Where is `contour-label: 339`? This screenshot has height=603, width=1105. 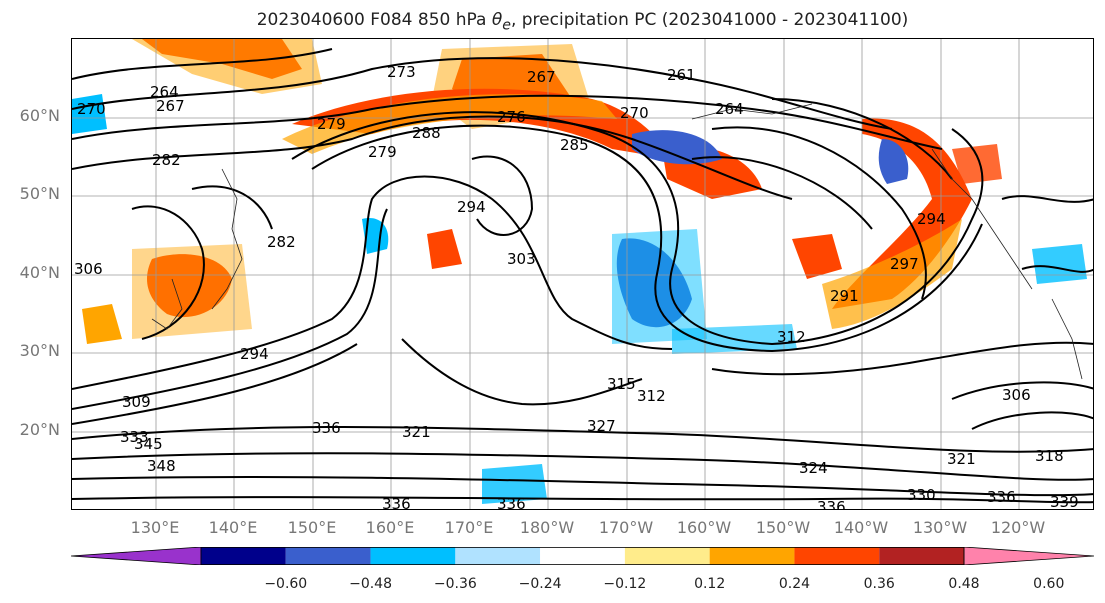 contour-label: 339 is located at coordinates (1064, 501).